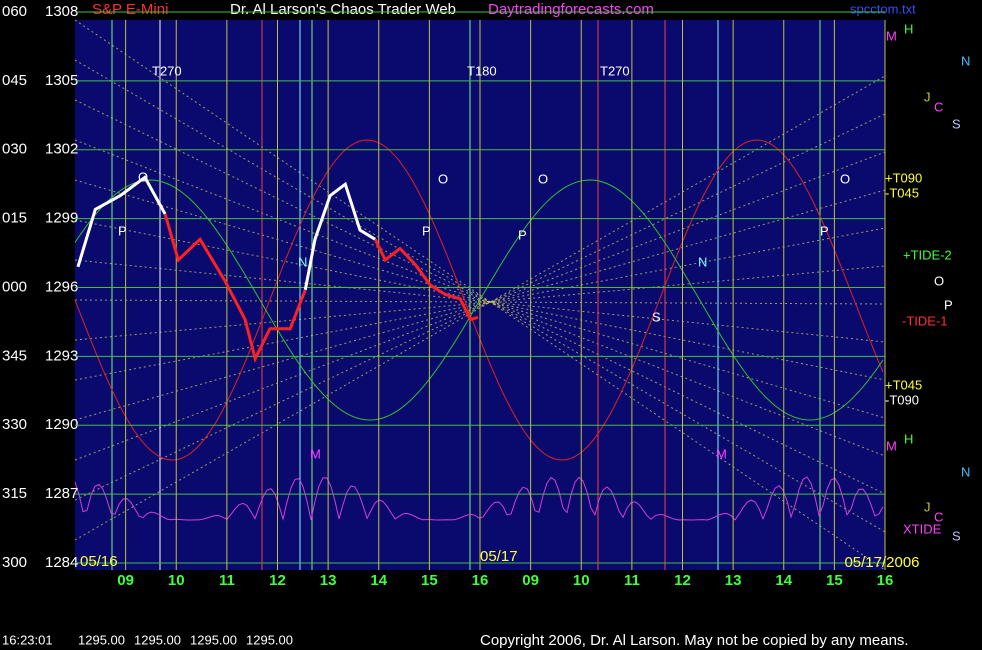 The height and width of the screenshot is (650, 982). What do you see at coordinates (482, 70) in the screenshot?
I see `annotation: T180` at bounding box center [482, 70].